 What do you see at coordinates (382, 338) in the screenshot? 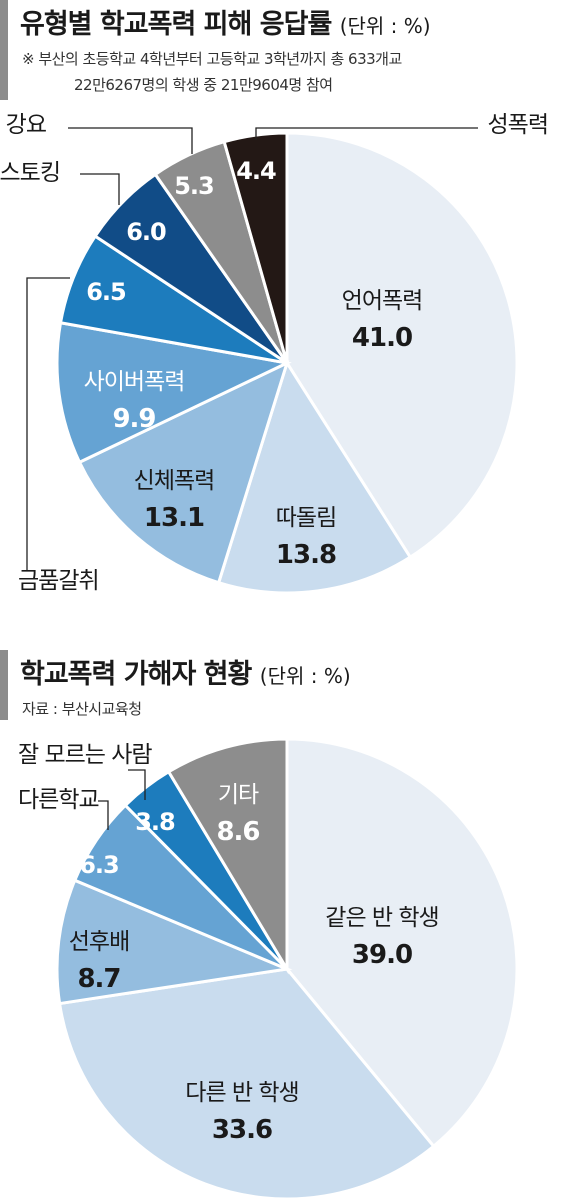
I see `slice-value-label: 41.0` at bounding box center [382, 338].